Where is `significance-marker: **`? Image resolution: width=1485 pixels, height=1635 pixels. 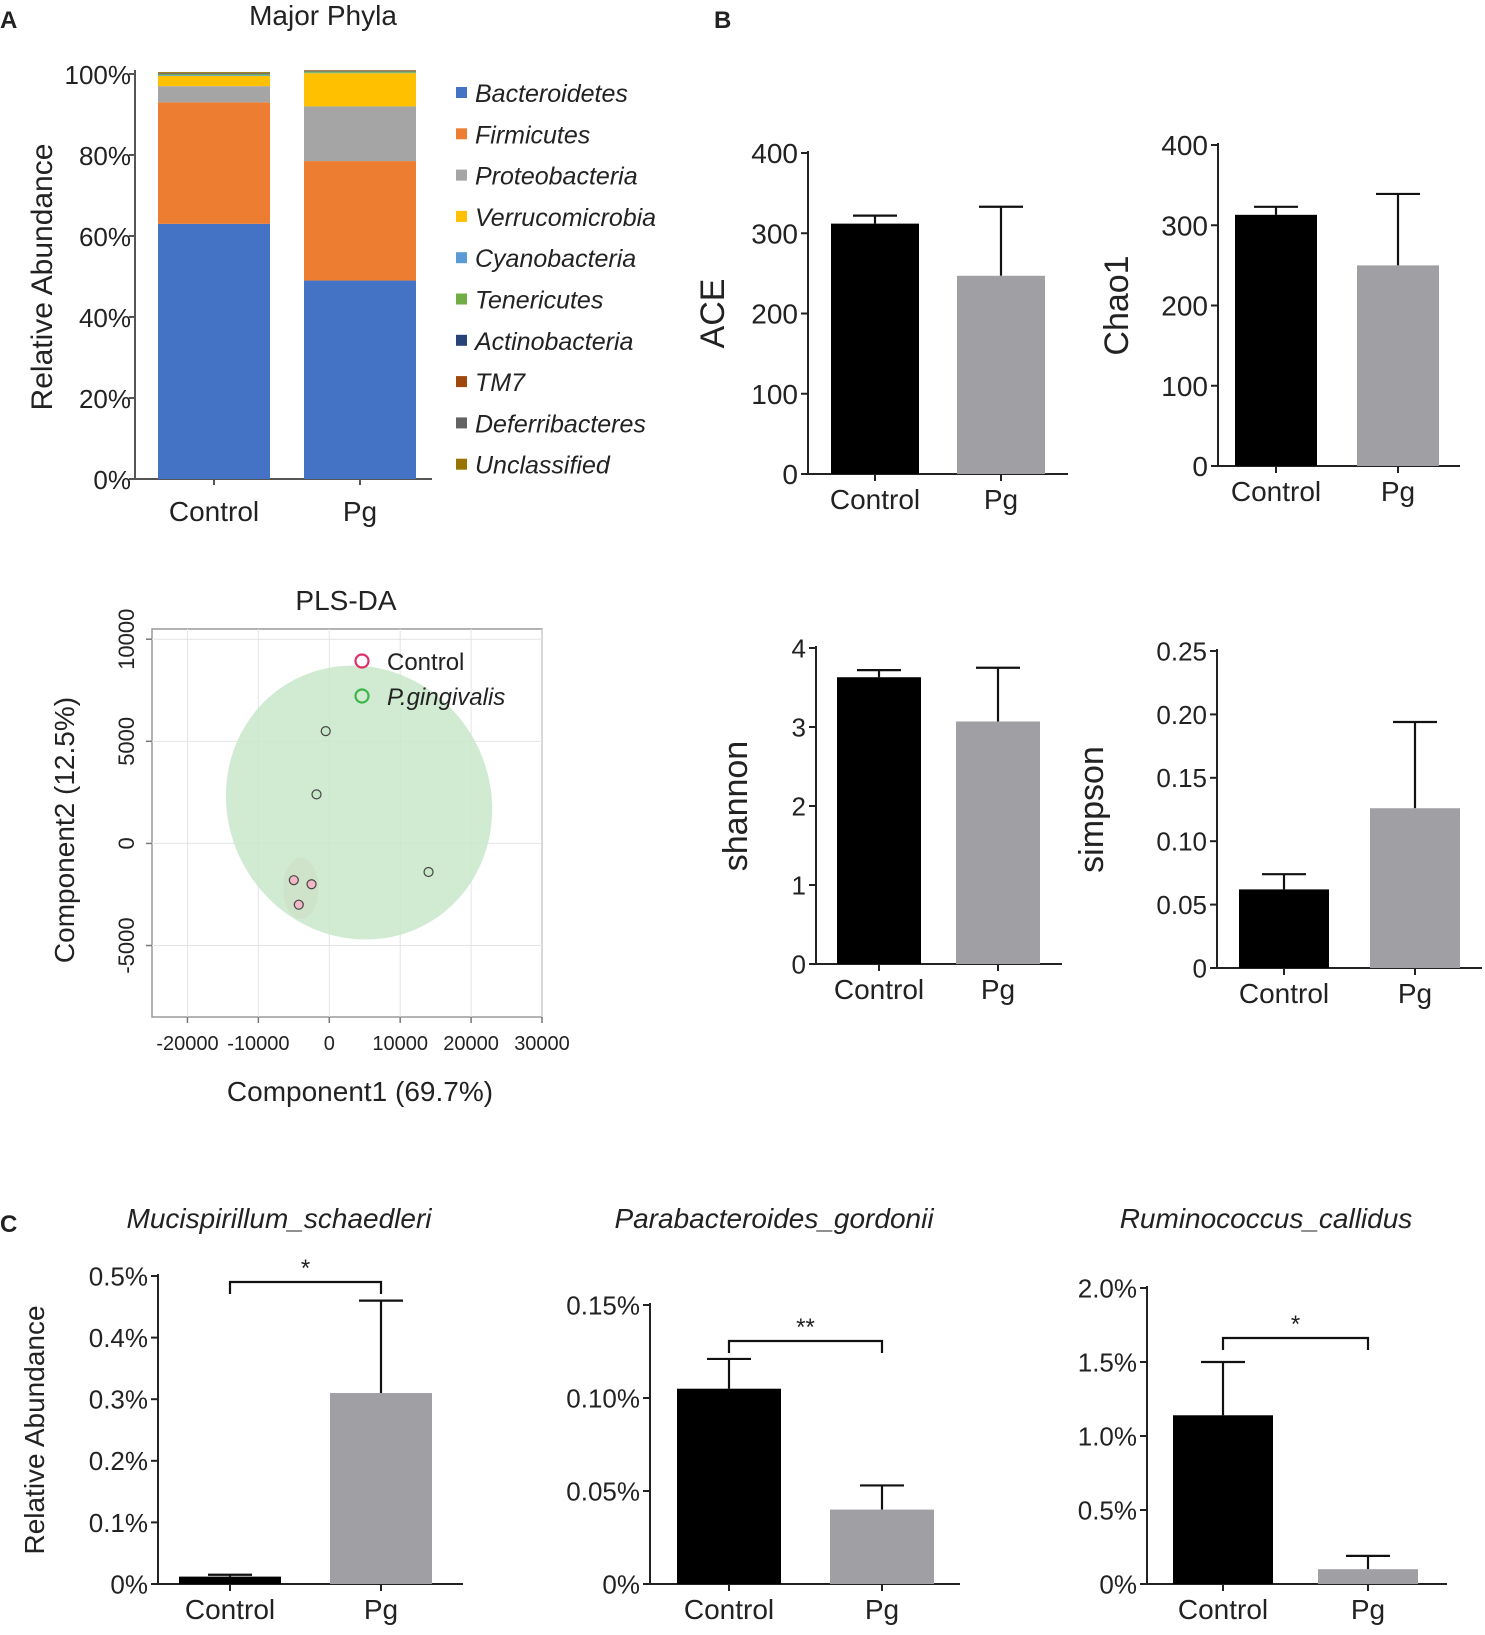 significance-marker: ** is located at coordinates (805, 1327).